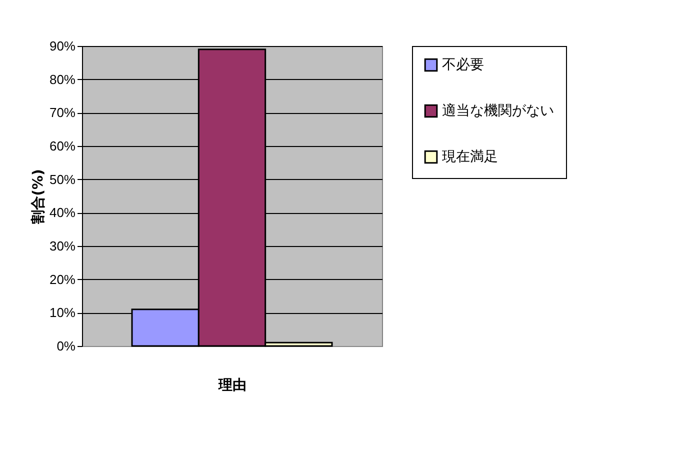 Image resolution: width=696 pixels, height=468 pixels. I want to click on y-tick-label: 10%, so click(62, 312).